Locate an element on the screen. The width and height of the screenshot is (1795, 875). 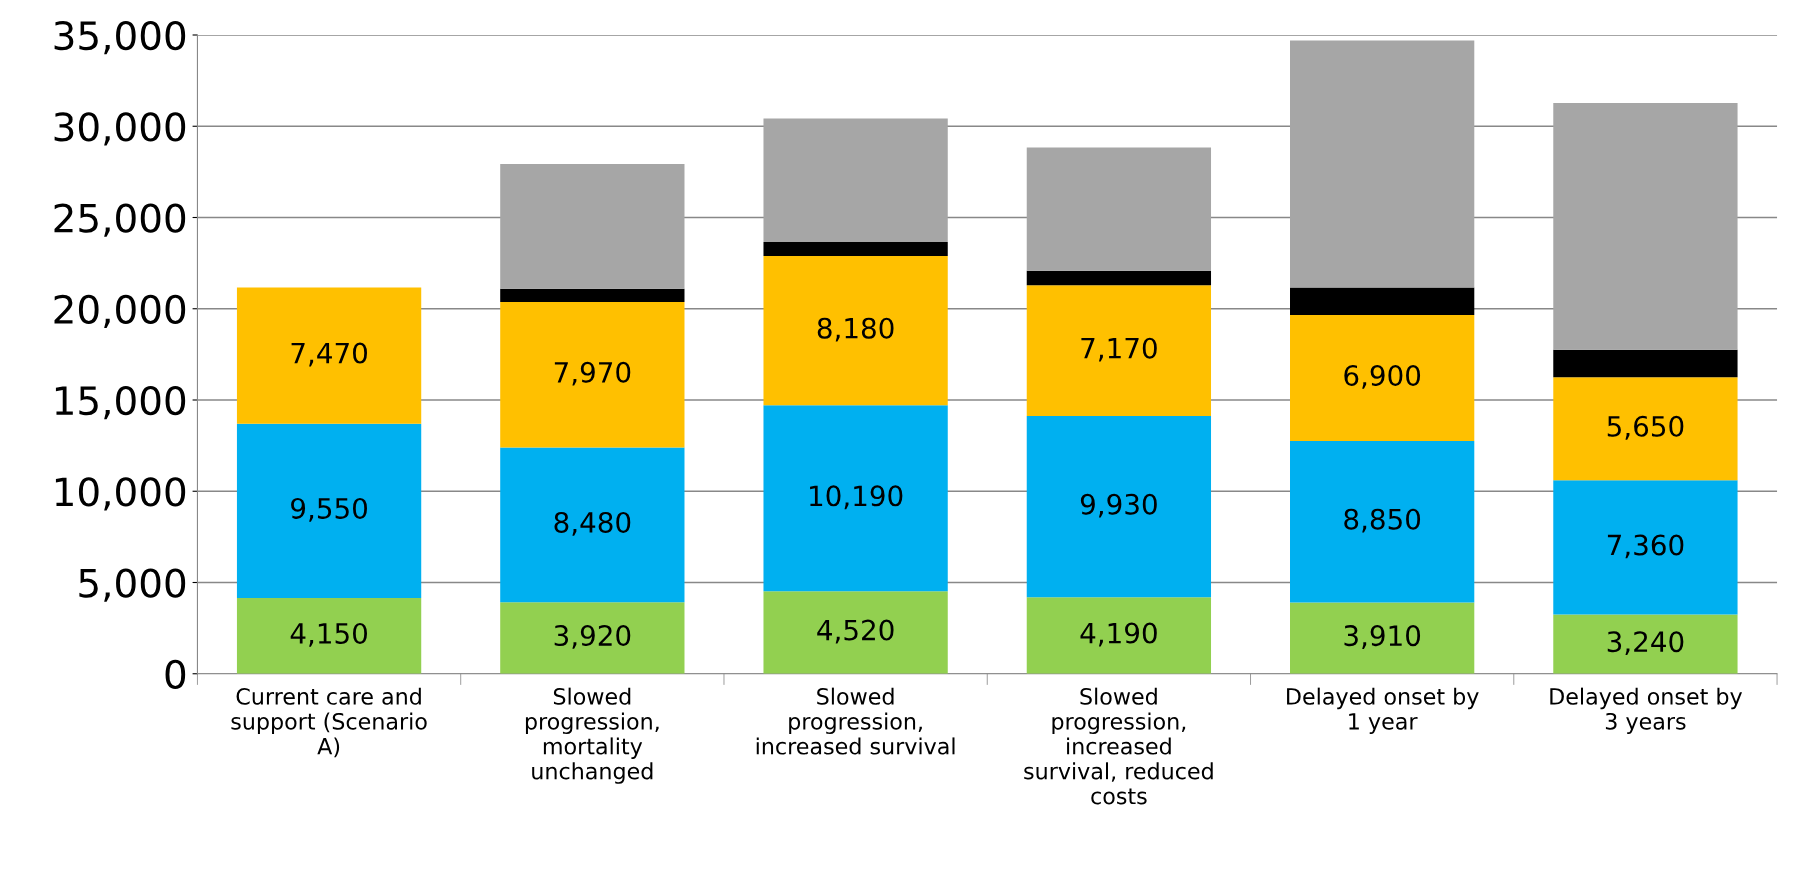
x-tick-label: Slowed progression, increased survival is located at coordinates (855, 721).